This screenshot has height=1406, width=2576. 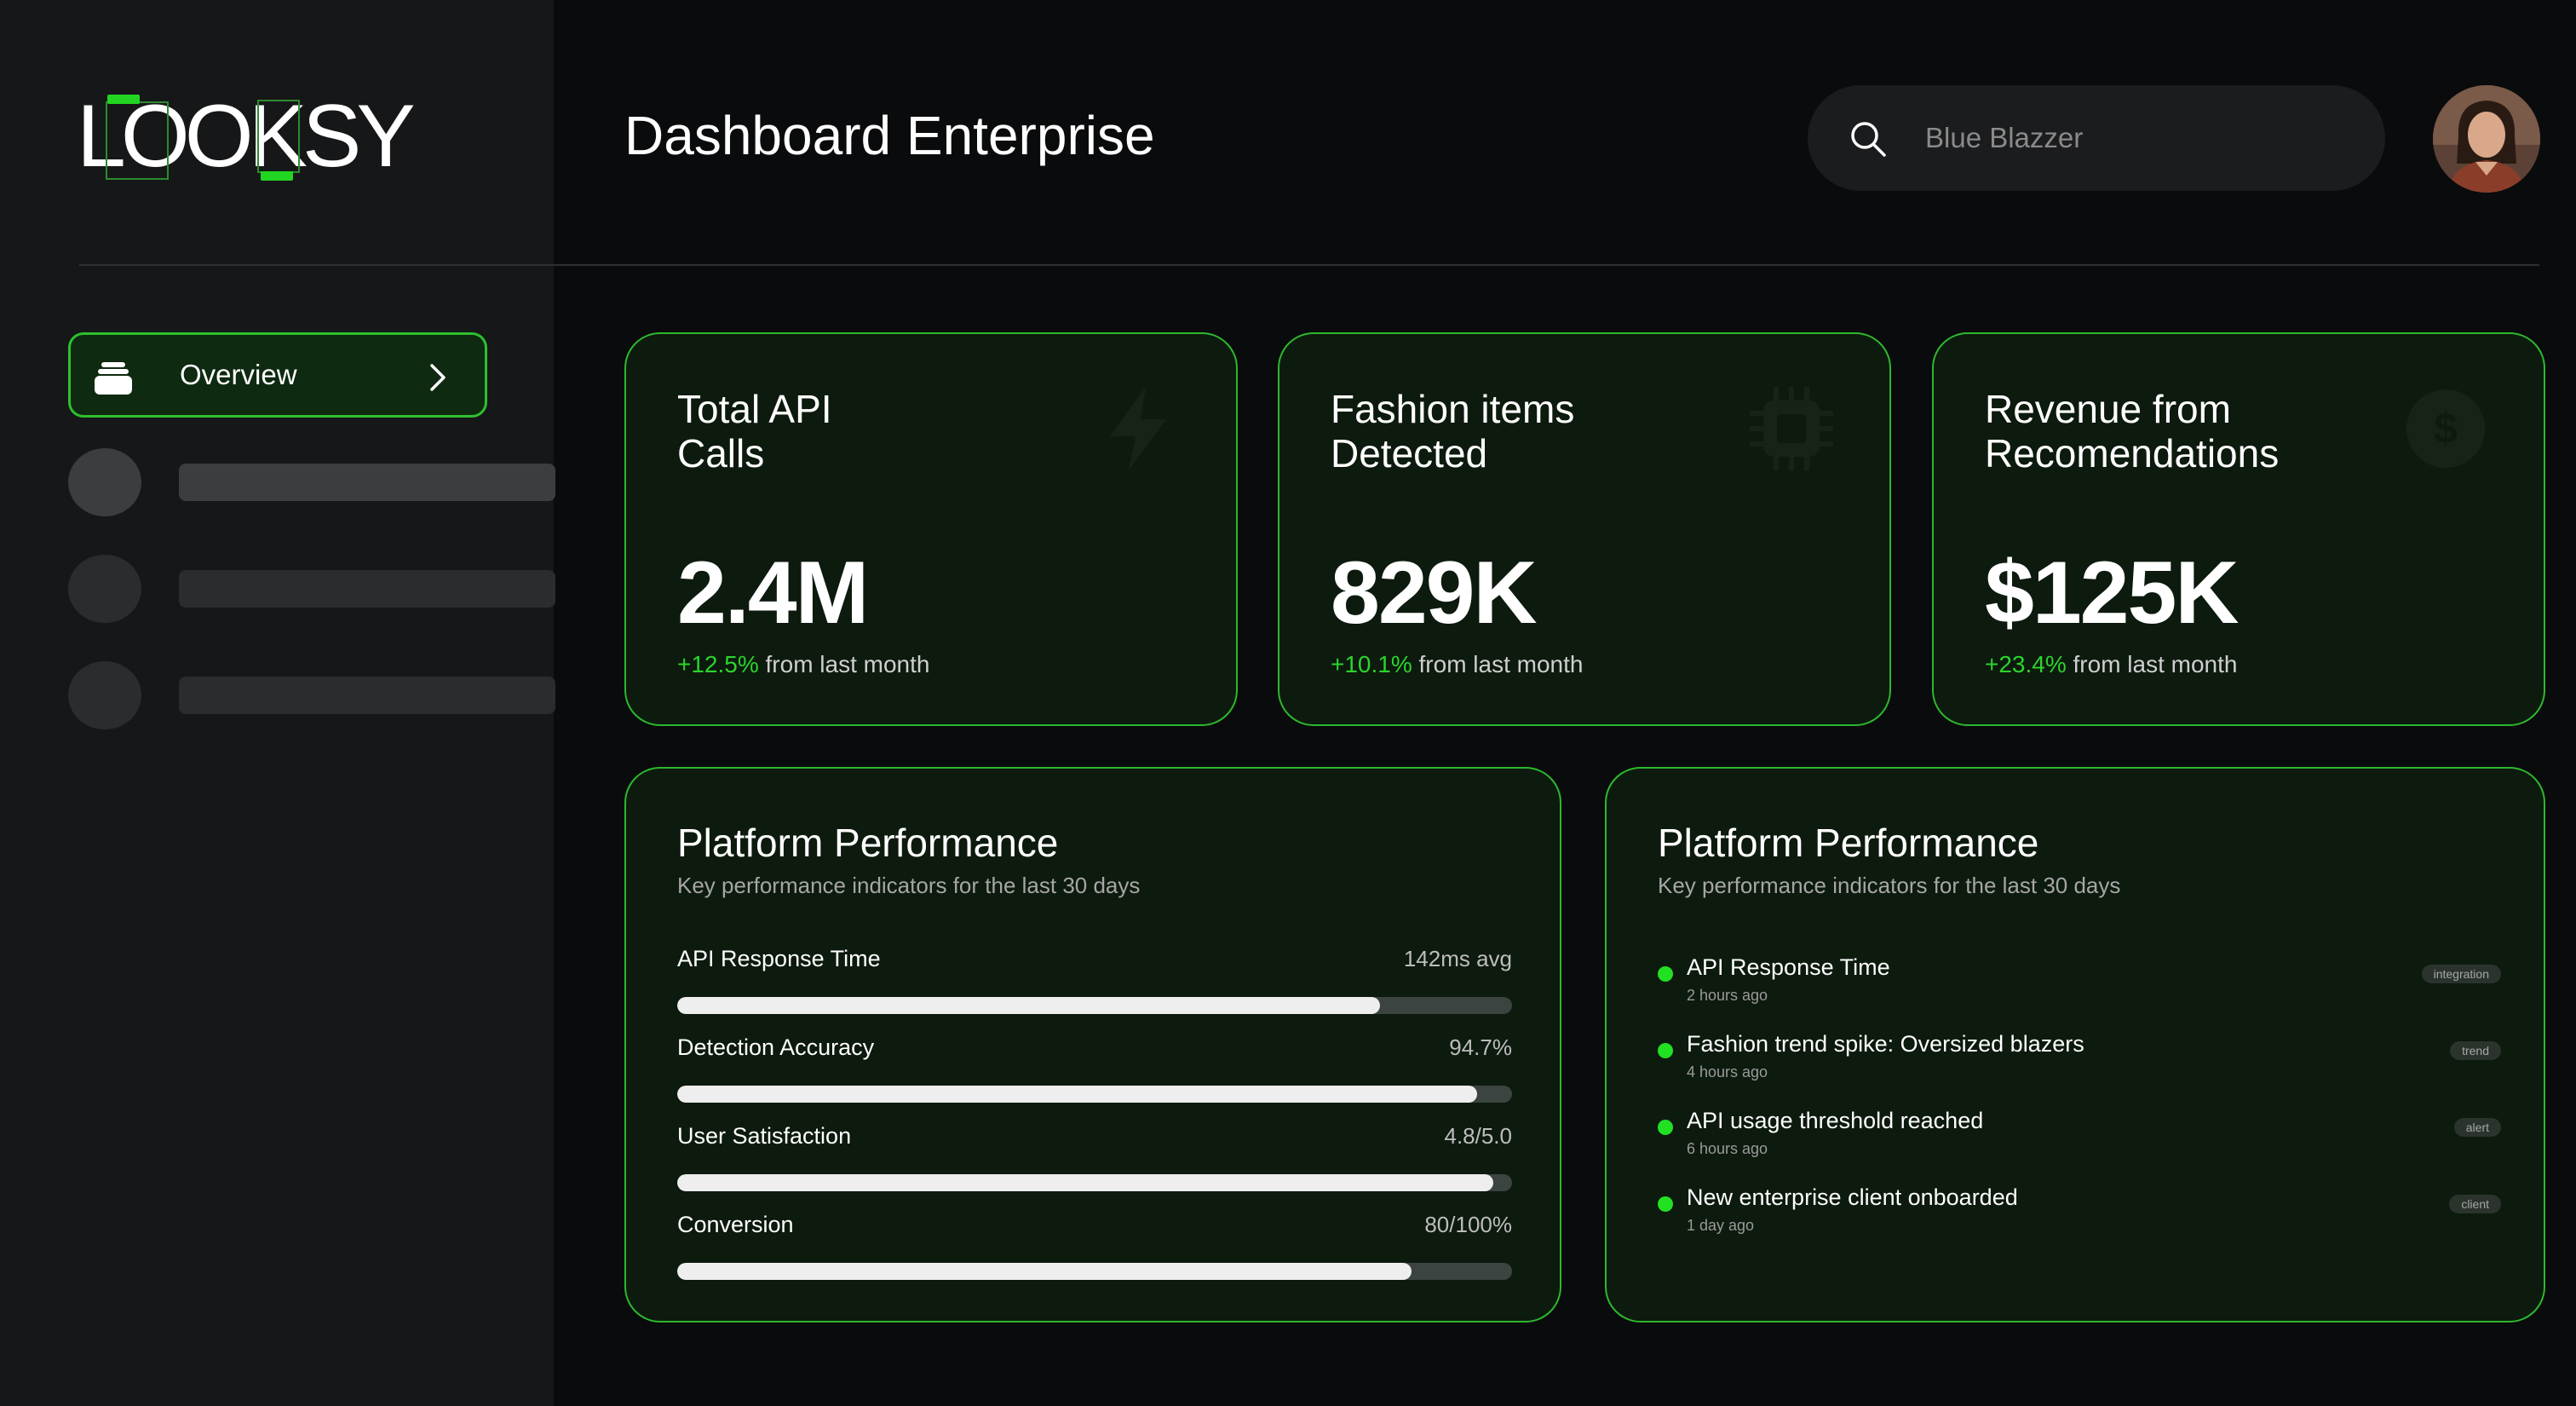 What do you see at coordinates (1095, 1161) in the screenshot?
I see `metric-row: User Satisfaction 4.8/5.0` at bounding box center [1095, 1161].